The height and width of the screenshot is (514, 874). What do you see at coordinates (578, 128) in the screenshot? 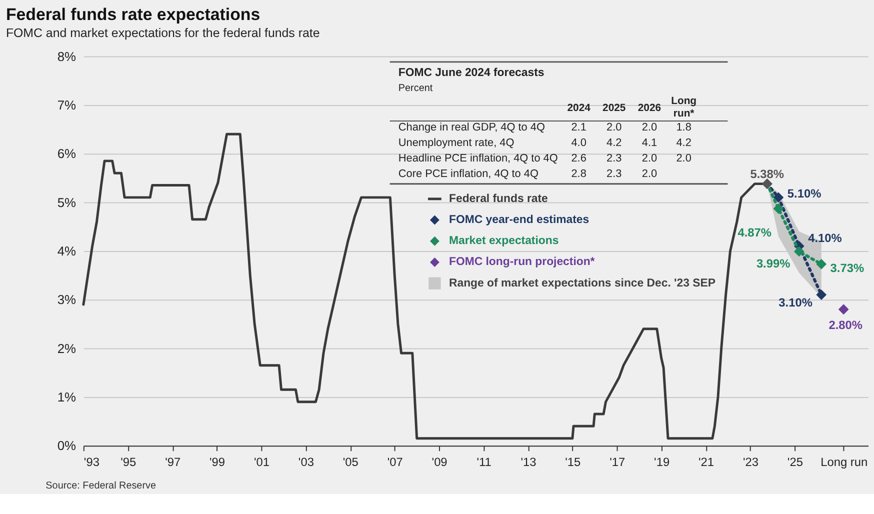
I see `annotation: 2.1` at bounding box center [578, 128].